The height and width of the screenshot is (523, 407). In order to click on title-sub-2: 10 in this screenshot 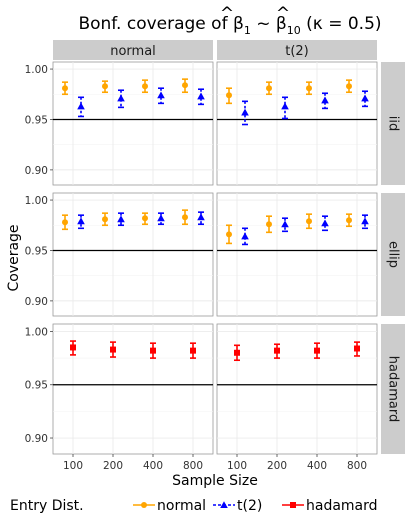, I will do `click(294, 30)`.